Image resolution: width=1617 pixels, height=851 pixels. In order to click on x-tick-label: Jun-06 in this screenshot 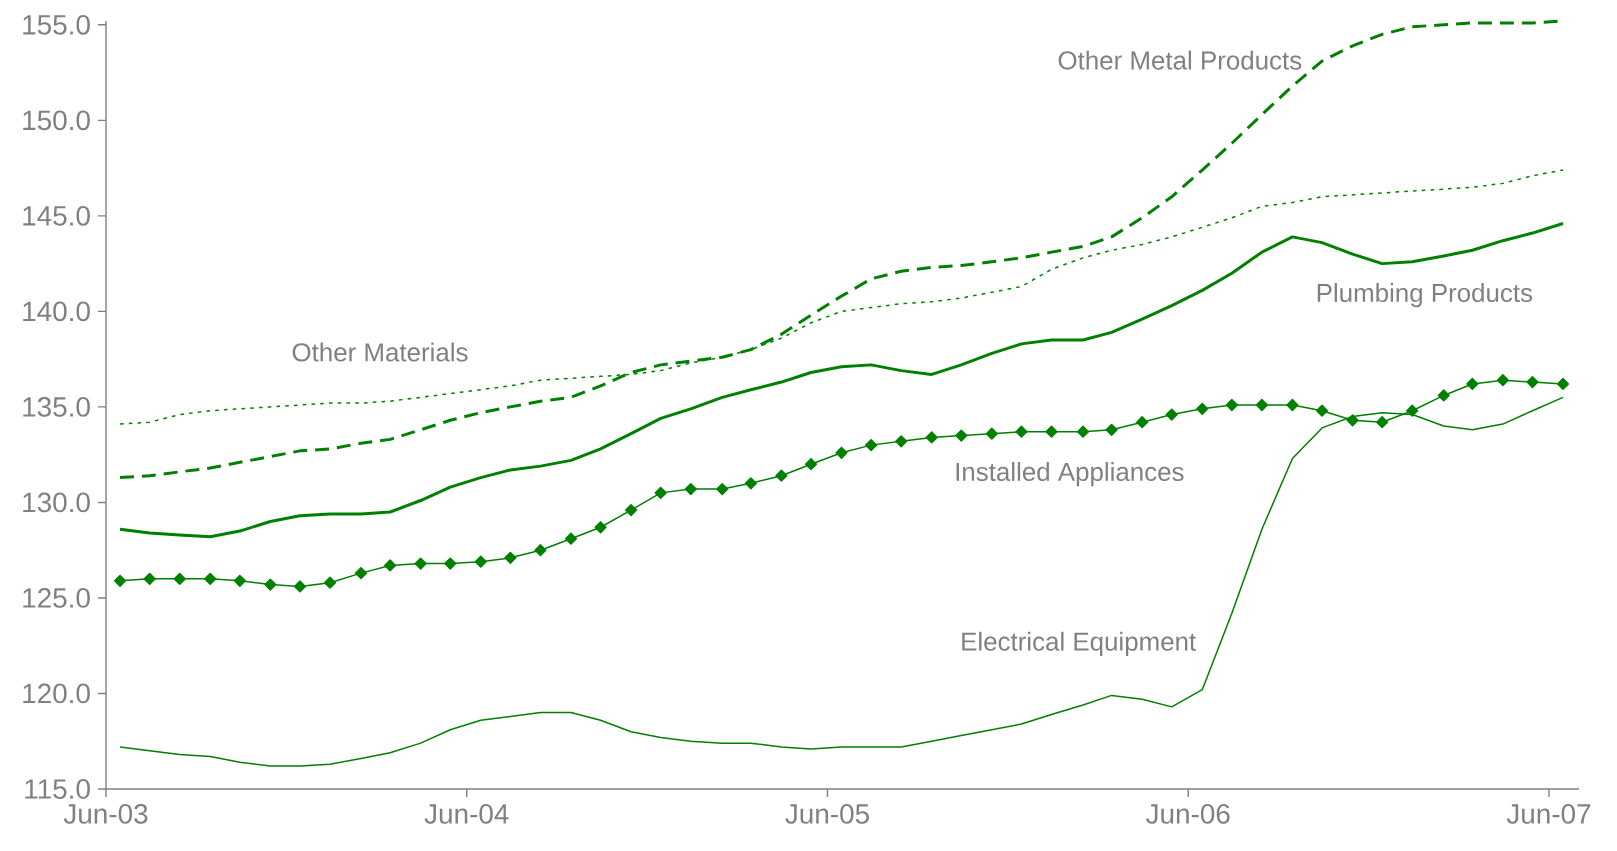, I will do `click(1188, 814)`.